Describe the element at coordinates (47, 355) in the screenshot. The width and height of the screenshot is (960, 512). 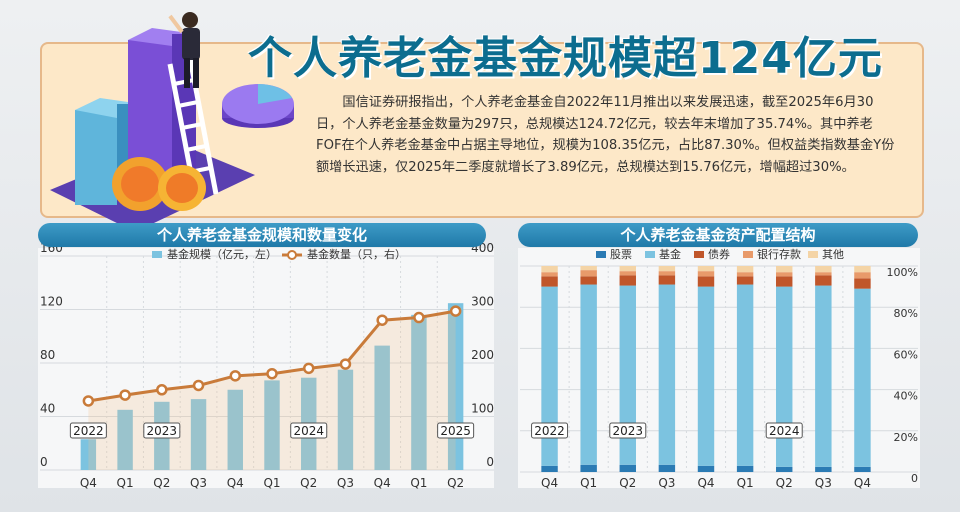
I see `y-left-tick-label: 80` at that location.